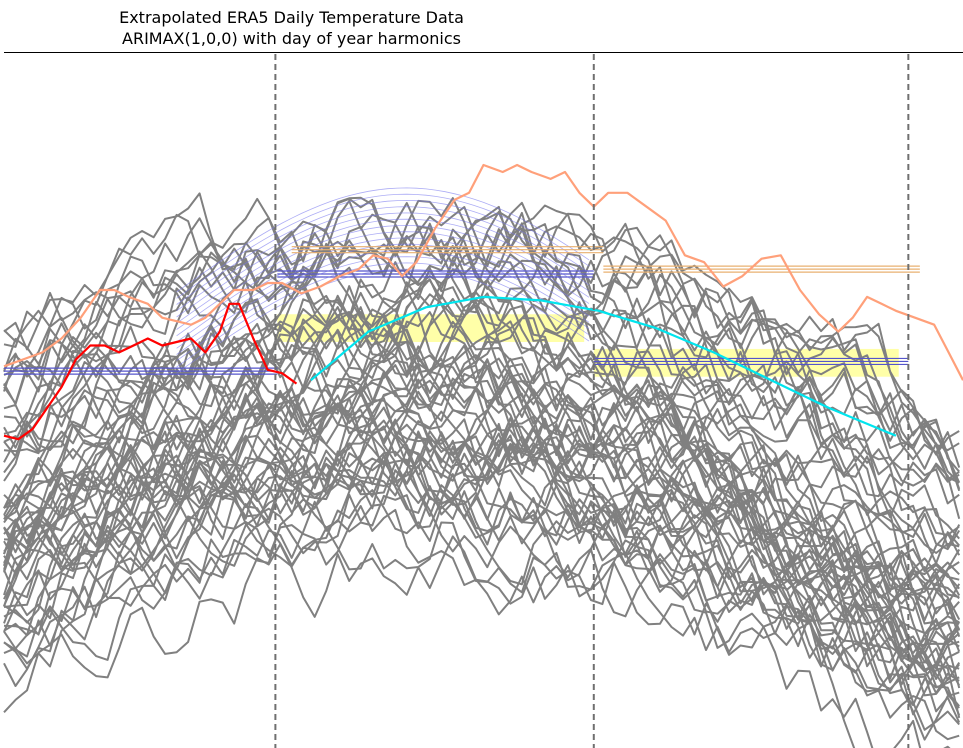 This screenshot has width=963, height=748. I want to click on observed-series-line, so click(150, 371).